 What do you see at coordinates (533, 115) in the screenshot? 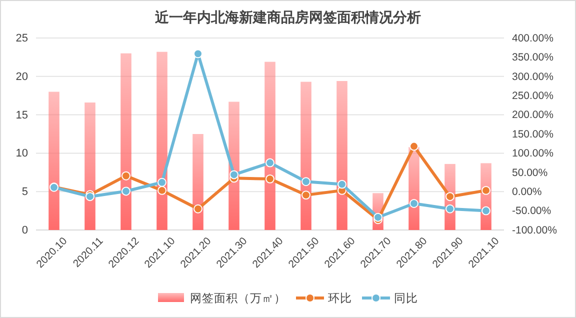
I see `y2-tick-label: 200.00%` at bounding box center [533, 115].